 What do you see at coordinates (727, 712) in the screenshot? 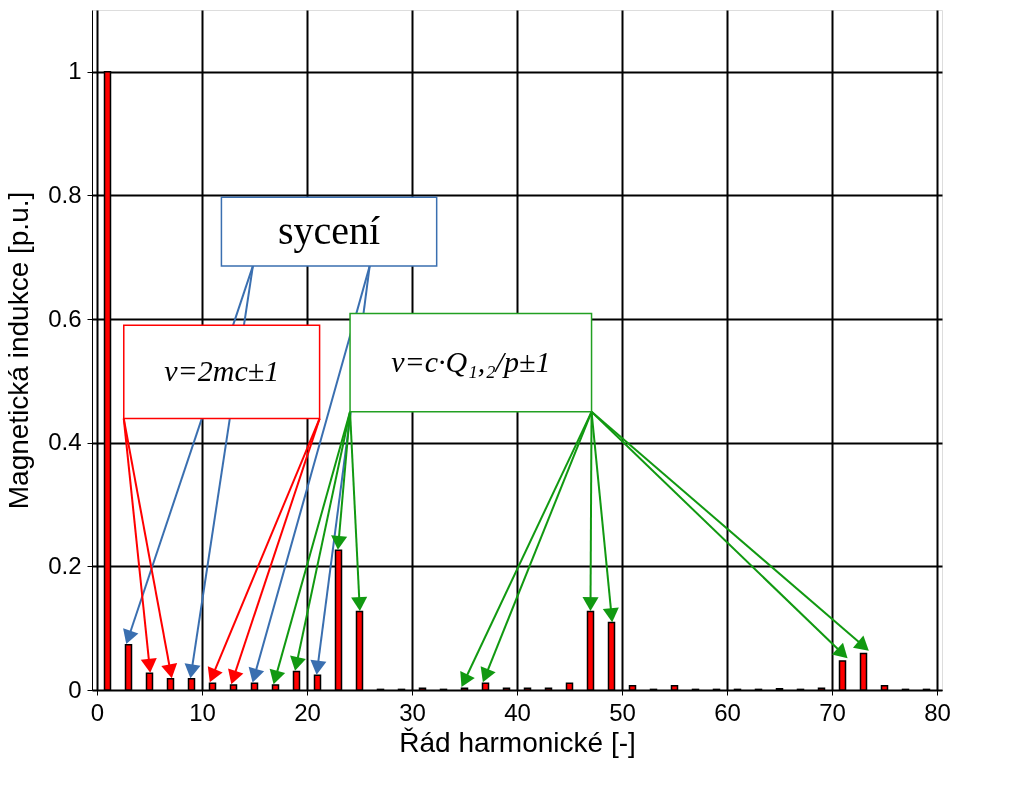
I see `x-tick-label: 60` at bounding box center [727, 712].